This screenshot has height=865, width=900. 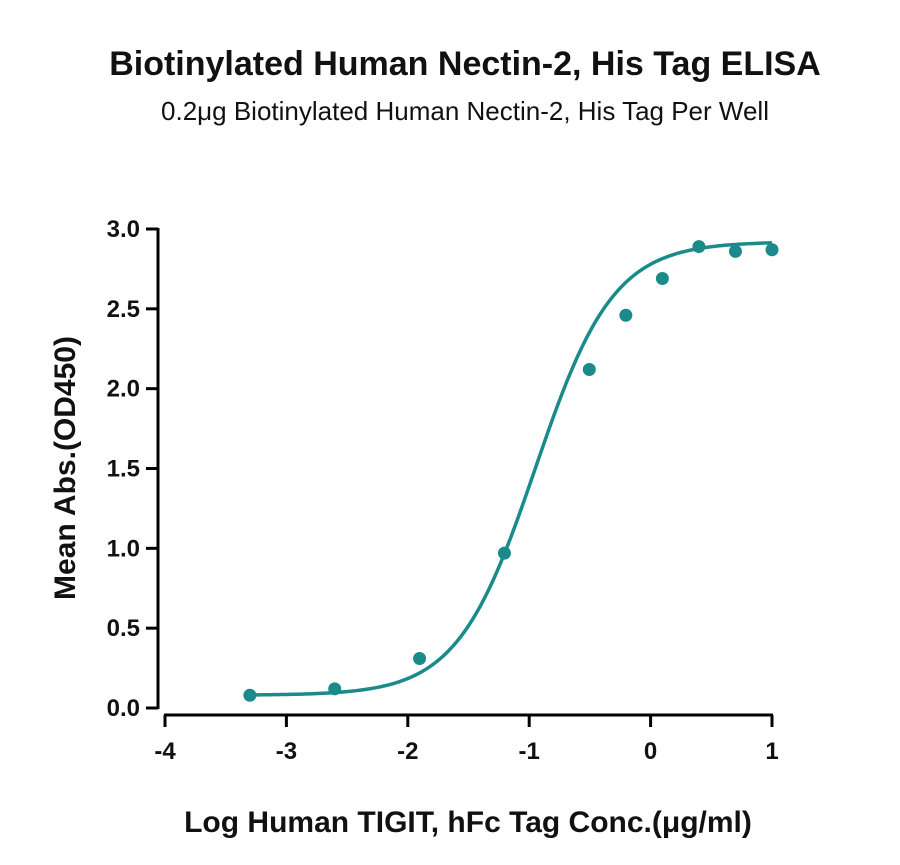 What do you see at coordinates (407, 751) in the screenshot?
I see `x-tick-label: -2` at bounding box center [407, 751].